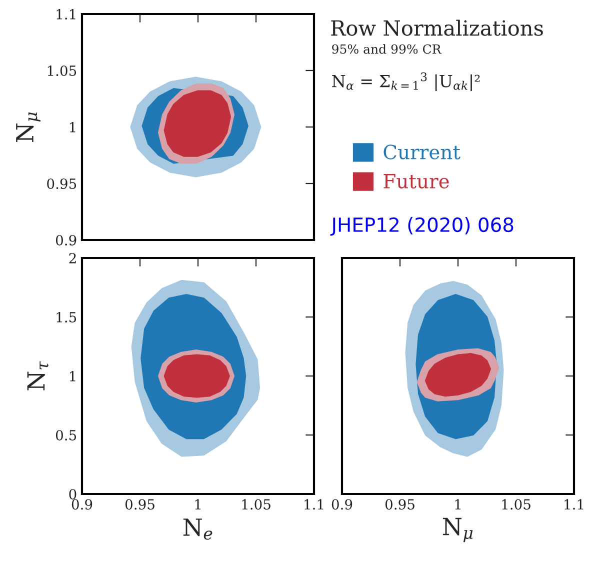 This screenshot has height=561, width=590. I want to click on legend-label: Current, so click(422, 152).